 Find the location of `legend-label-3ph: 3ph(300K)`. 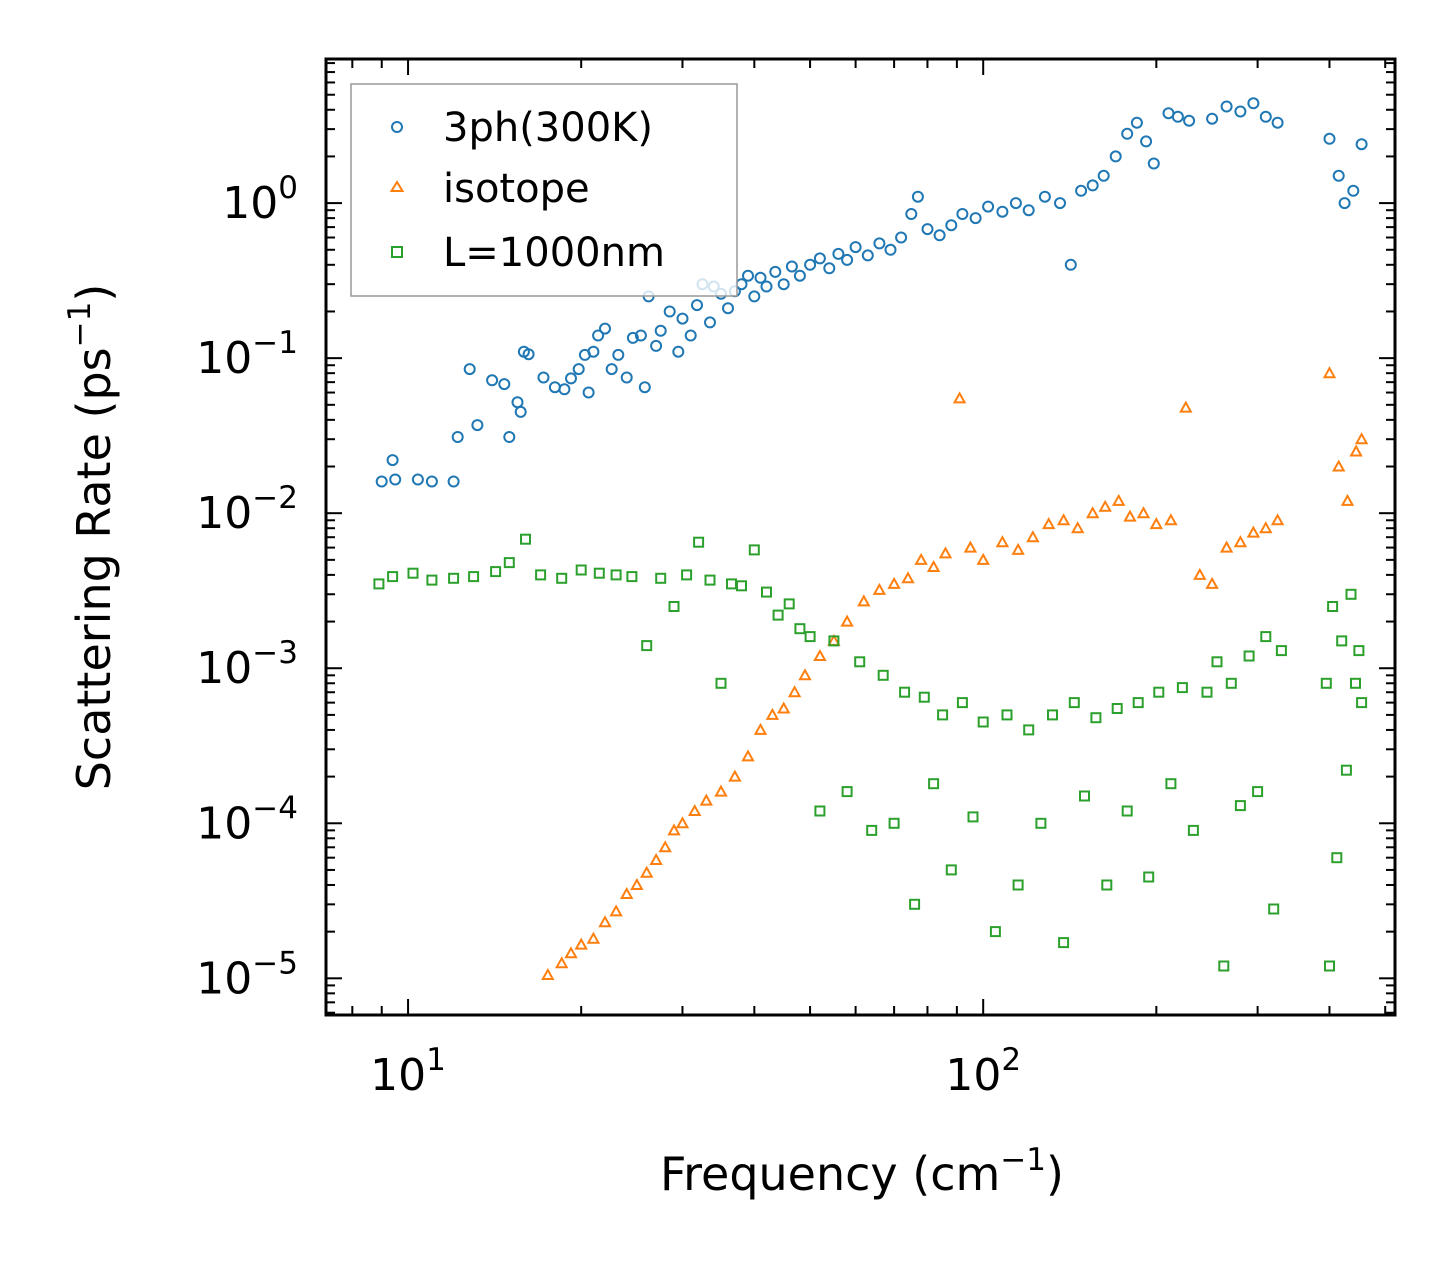

legend-label-3ph: 3ph(300K) is located at coordinates (548, 128).